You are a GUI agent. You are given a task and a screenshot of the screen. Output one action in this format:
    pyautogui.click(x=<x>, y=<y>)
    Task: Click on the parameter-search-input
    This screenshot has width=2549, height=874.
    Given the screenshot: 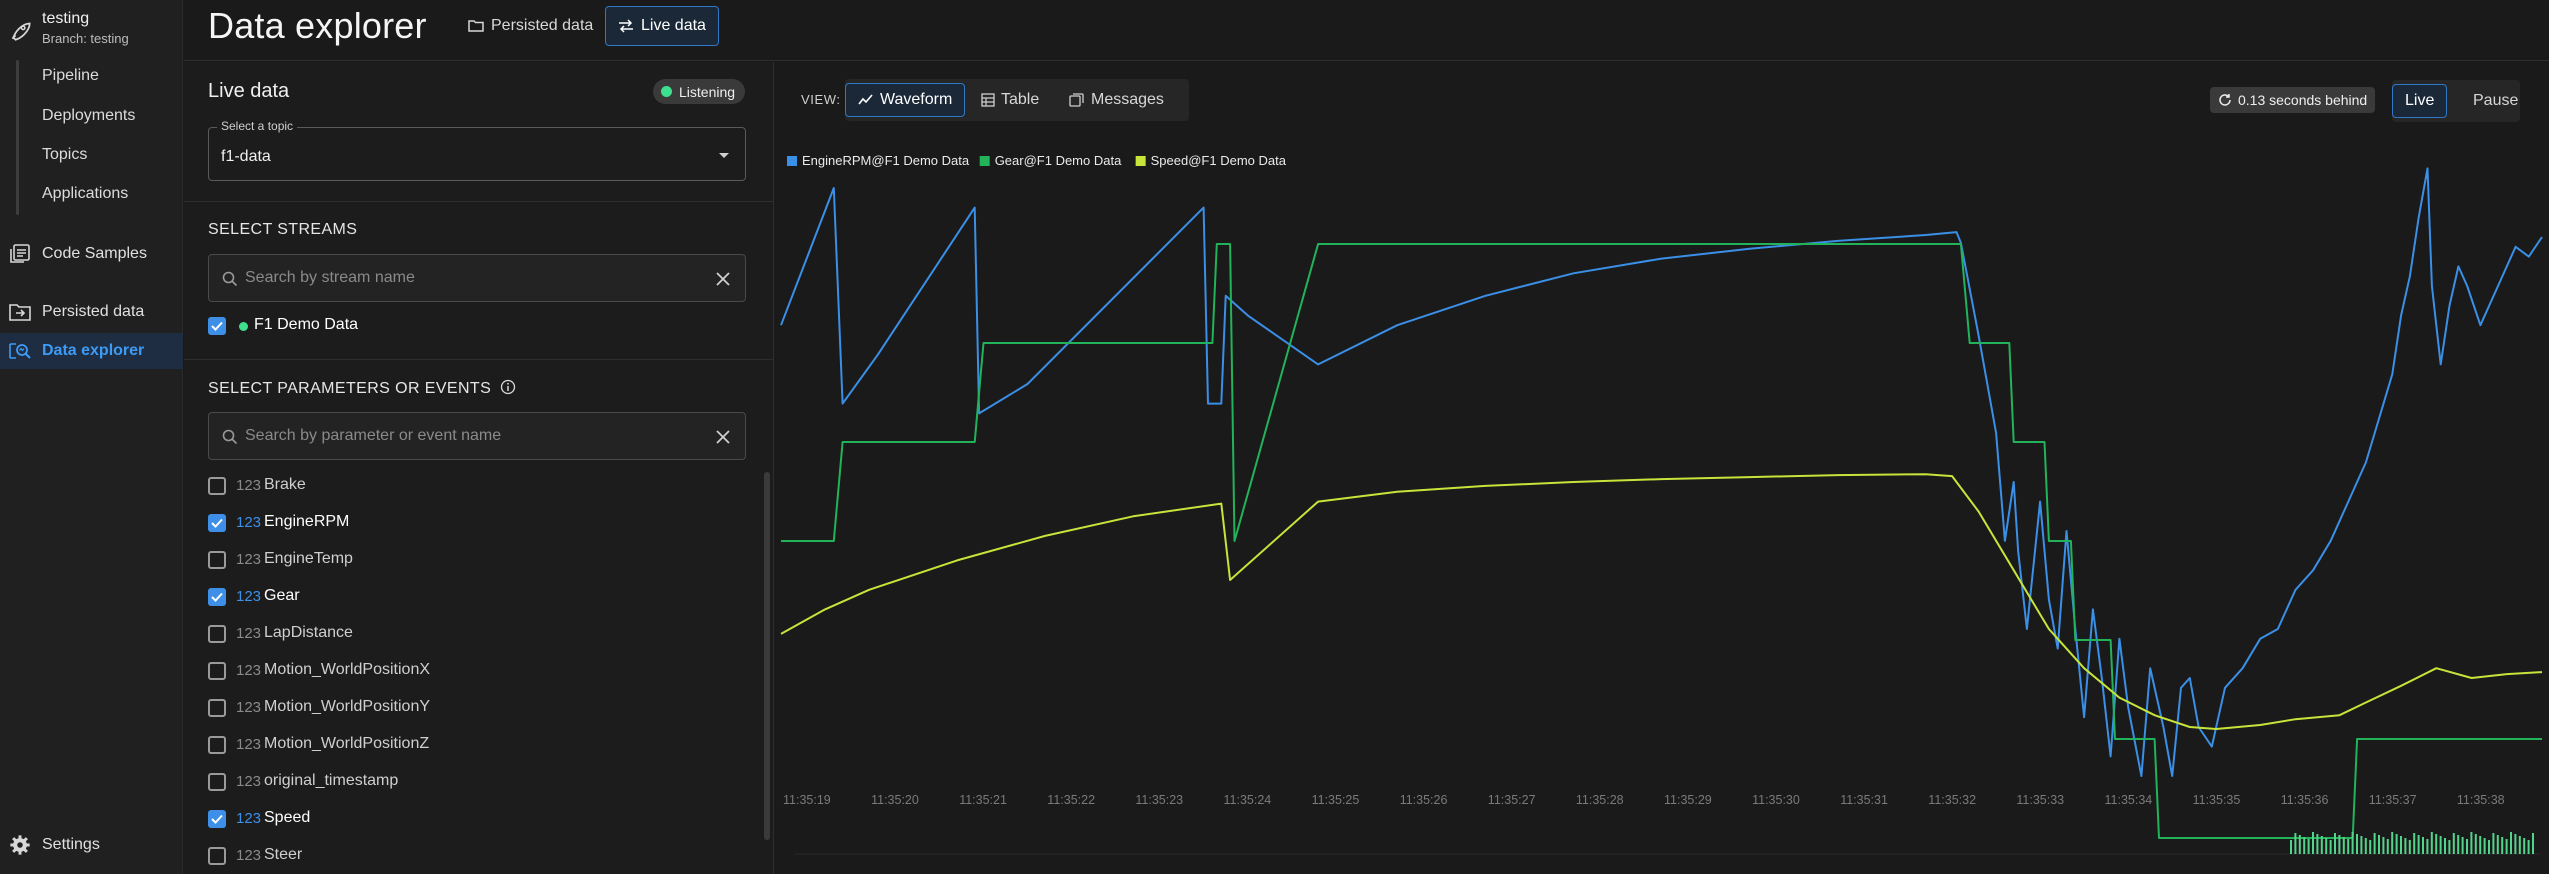 What is the action you would take?
    pyautogui.click(x=465, y=436)
    